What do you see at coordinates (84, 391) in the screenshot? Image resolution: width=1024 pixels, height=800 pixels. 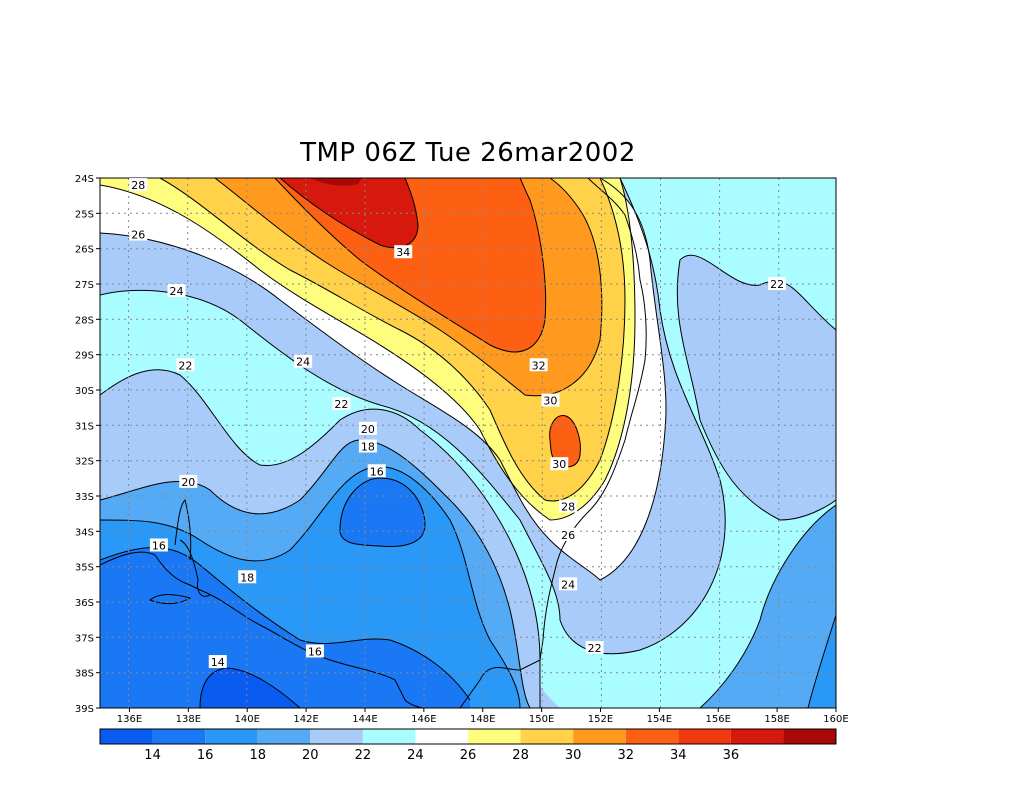 I see `lat-label: 30S` at bounding box center [84, 391].